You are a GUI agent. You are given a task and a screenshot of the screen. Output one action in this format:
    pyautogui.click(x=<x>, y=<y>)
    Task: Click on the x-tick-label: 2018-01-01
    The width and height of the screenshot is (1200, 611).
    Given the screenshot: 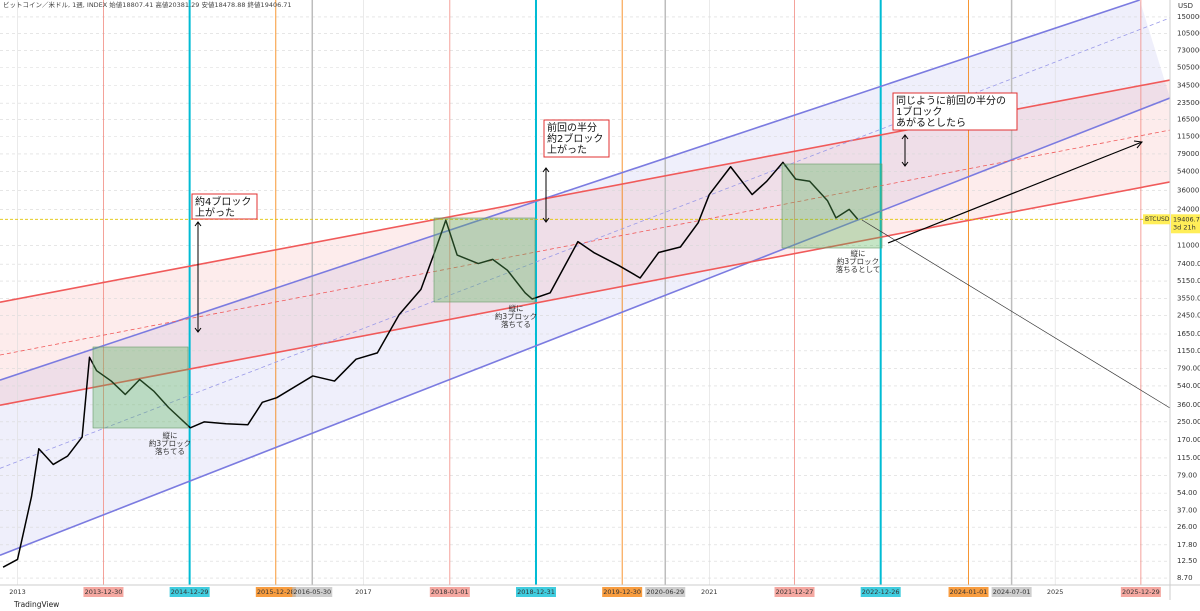 What is the action you would take?
    pyautogui.click(x=450, y=592)
    